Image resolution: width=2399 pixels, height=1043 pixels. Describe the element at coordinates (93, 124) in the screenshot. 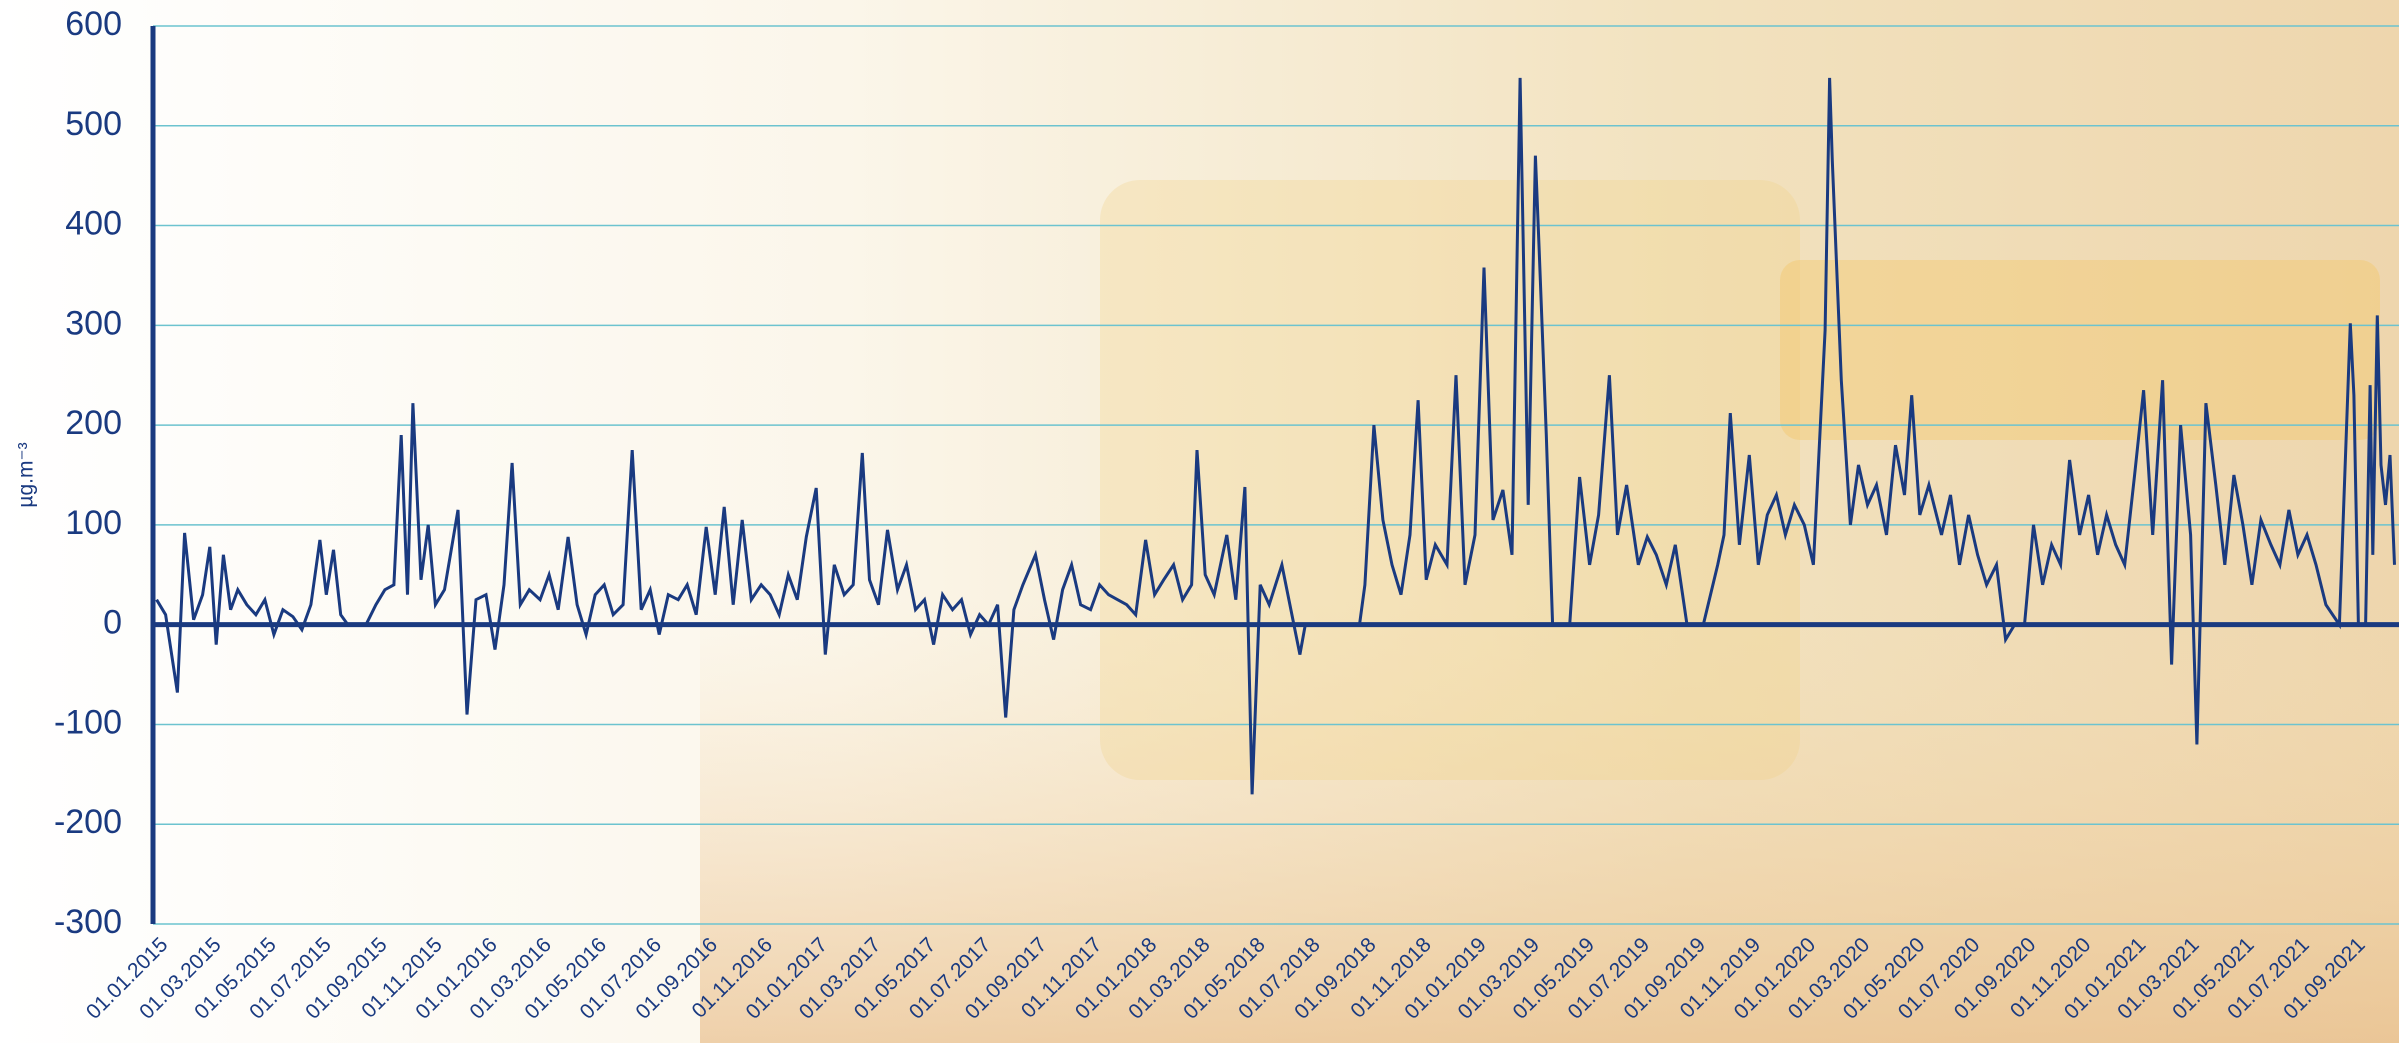

I see `y-tick-label: 500` at that location.